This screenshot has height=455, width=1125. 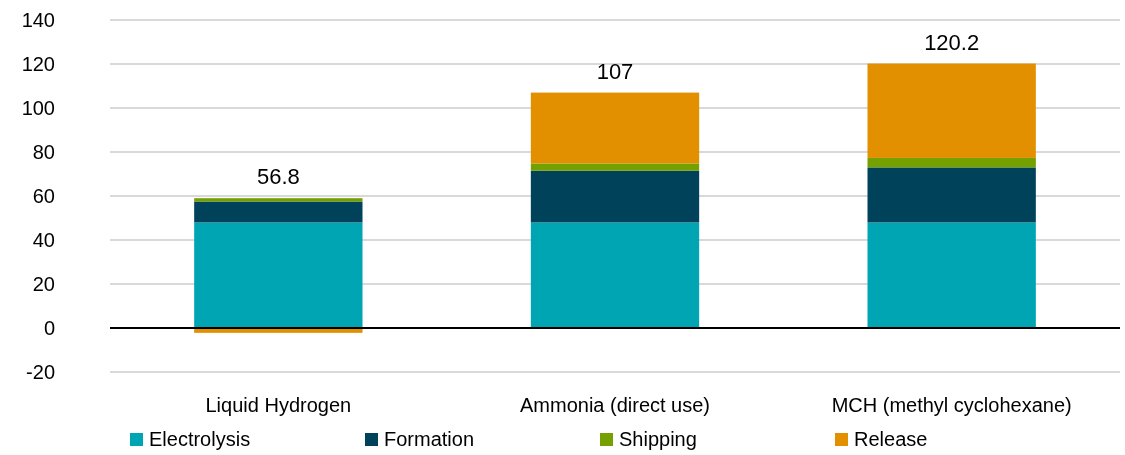 What do you see at coordinates (38, 64) in the screenshot?
I see `y-tick-label: 120` at bounding box center [38, 64].